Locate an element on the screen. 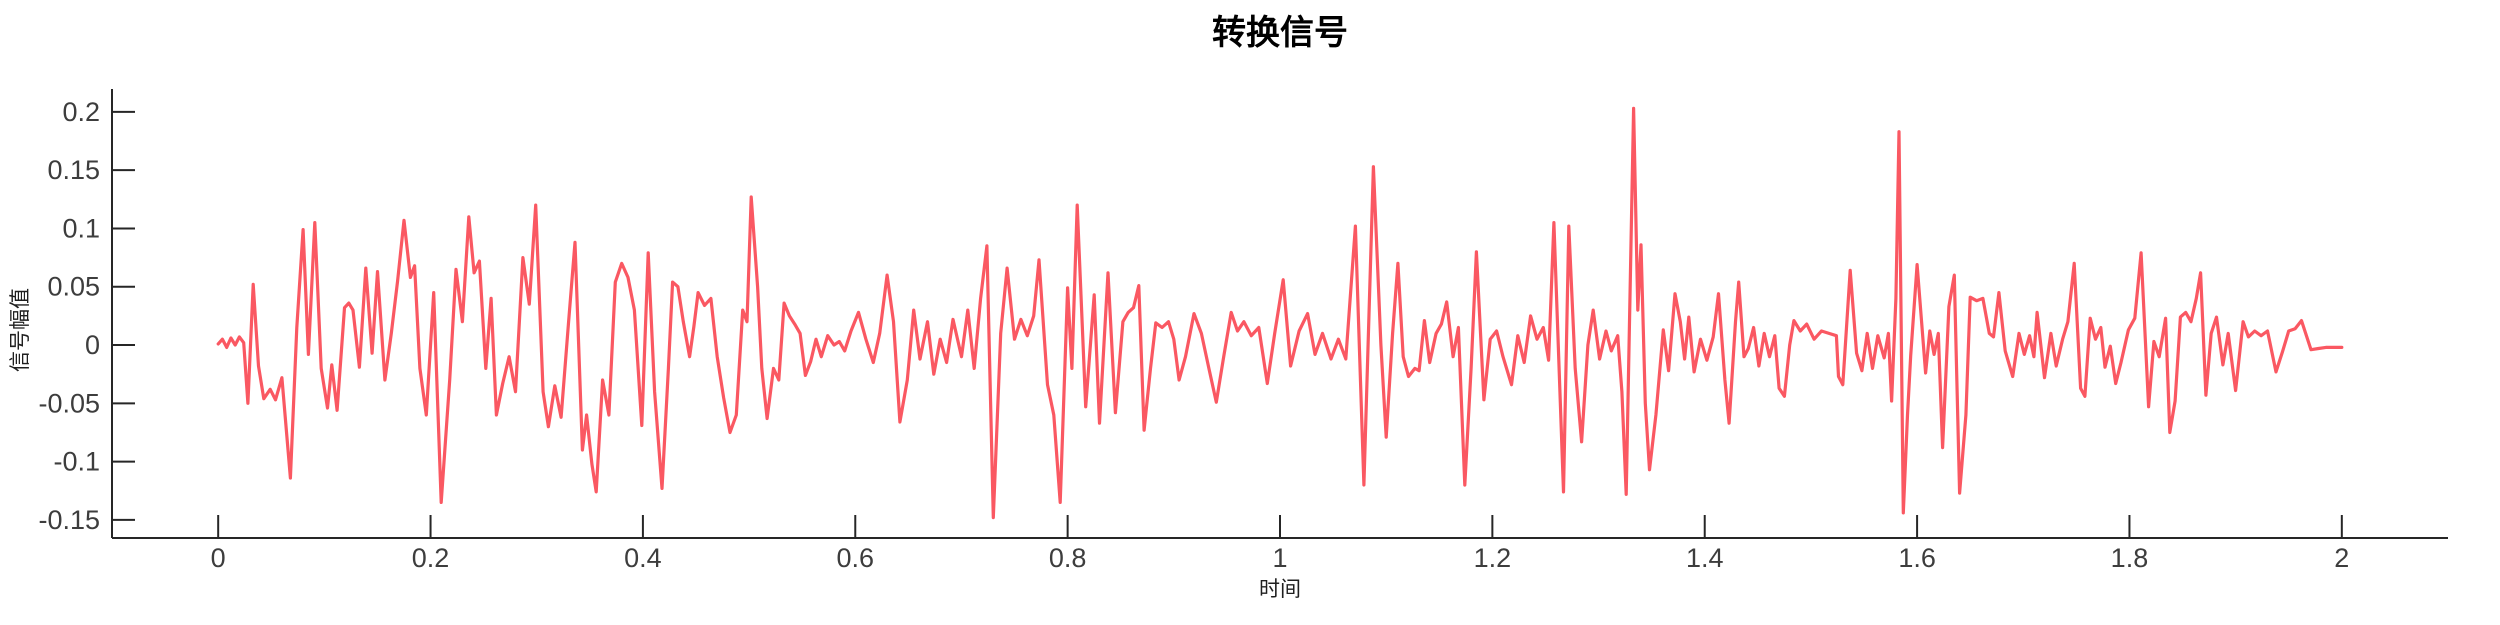 The image size is (2500, 625). x-tick-label: 1.8 is located at coordinates (2130, 558).